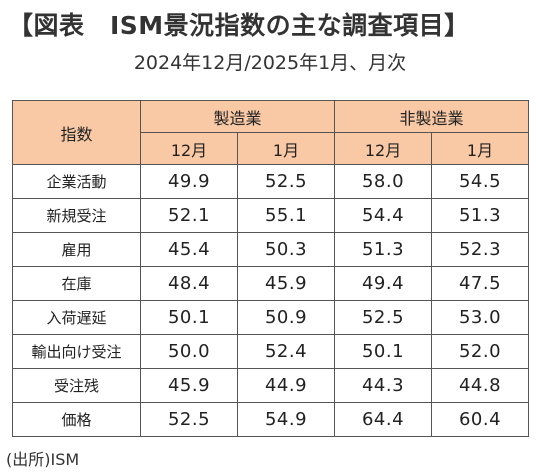 The image size is (540, 476). What do you see at coordinates (76, 283) in the screenshot?
I see `row-label: 在庫` at bounding box center [76, 283].